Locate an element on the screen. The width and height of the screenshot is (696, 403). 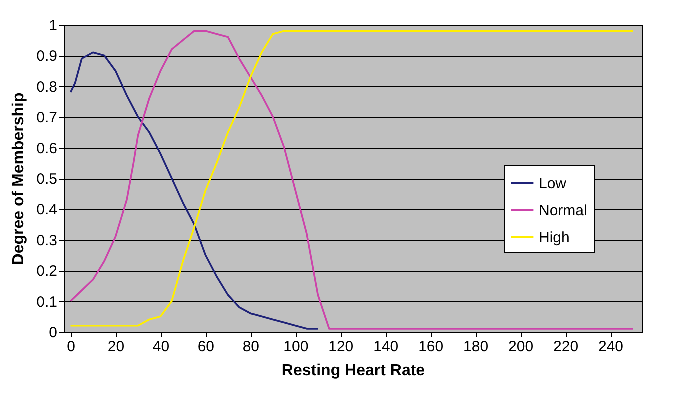
x-tick-label: 140 is located at coordinates (386, 347).